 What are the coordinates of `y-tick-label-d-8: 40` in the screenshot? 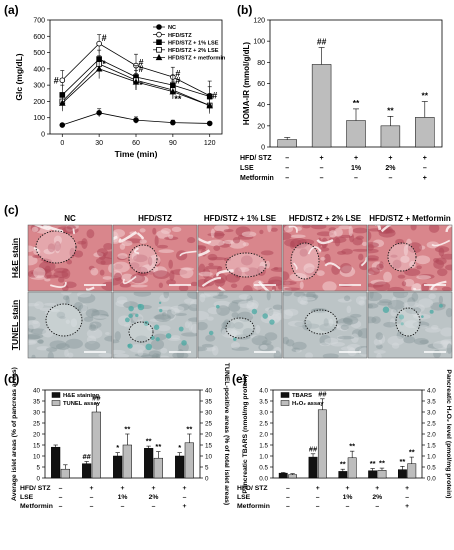 It's located at (37, 390).